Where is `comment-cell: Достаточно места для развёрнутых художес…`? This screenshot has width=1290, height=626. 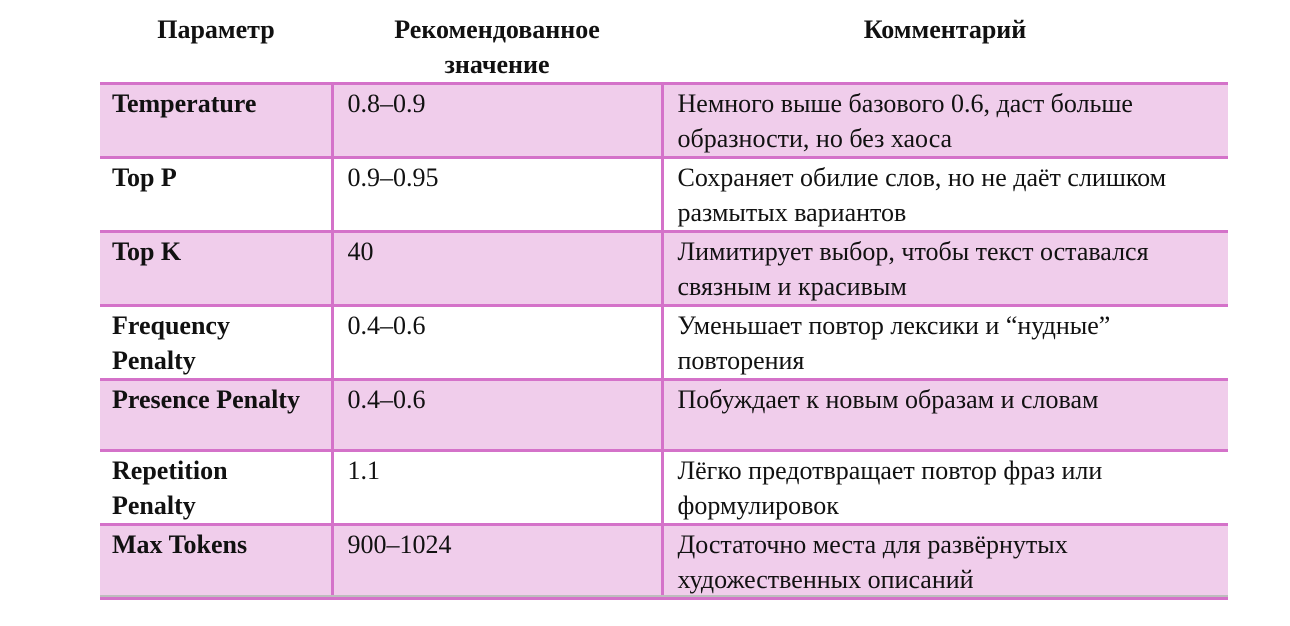 comment-cell: Достаточно места для развёрнутых художес… is located at coordinates (944, 562).